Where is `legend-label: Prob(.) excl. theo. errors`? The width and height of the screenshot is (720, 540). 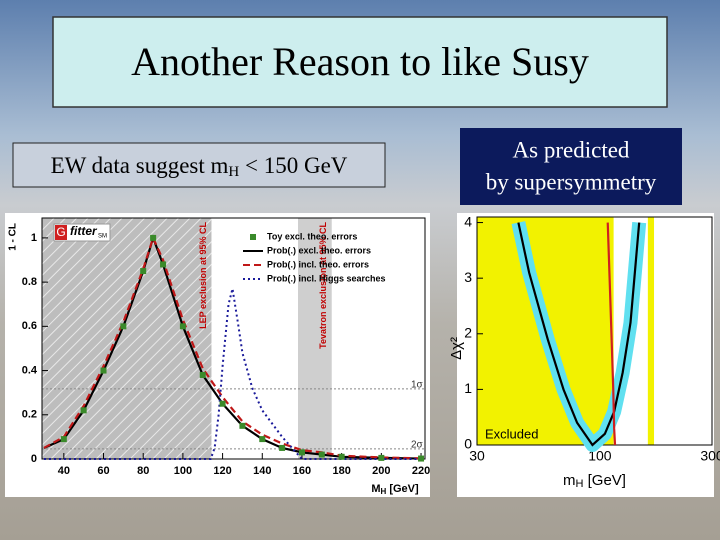
legend-label: Prob(.) excl. theo. errors is located at coordinates (319, 250).